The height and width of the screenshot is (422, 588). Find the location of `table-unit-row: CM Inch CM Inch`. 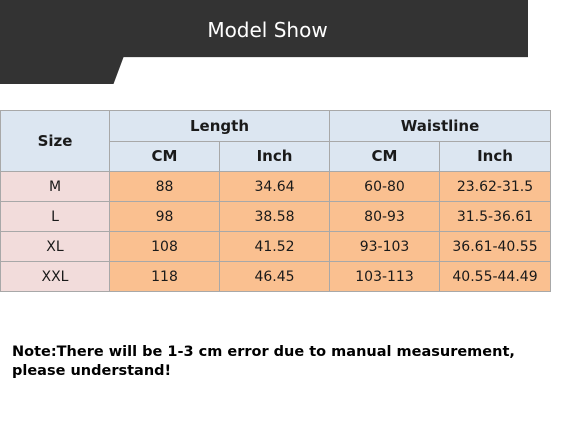

table-unit-row: CM Inch CM Inch is located at coordinates (276, 156).